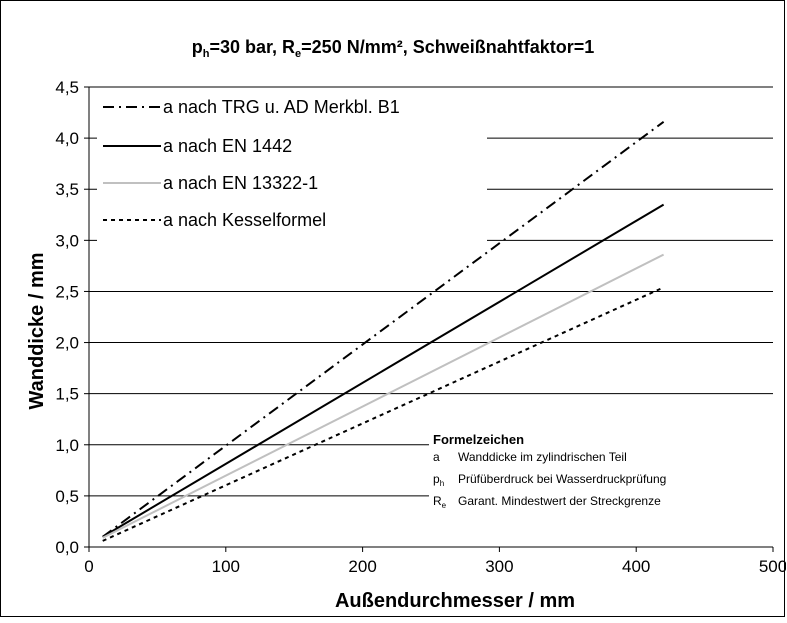 Image resolution: width=787 pixels, height=623 pixels. What do you see at coordinates (67, 343) in the screenshot?
I see `y-tick-label: 2,0` at bounding box center [67, 343].